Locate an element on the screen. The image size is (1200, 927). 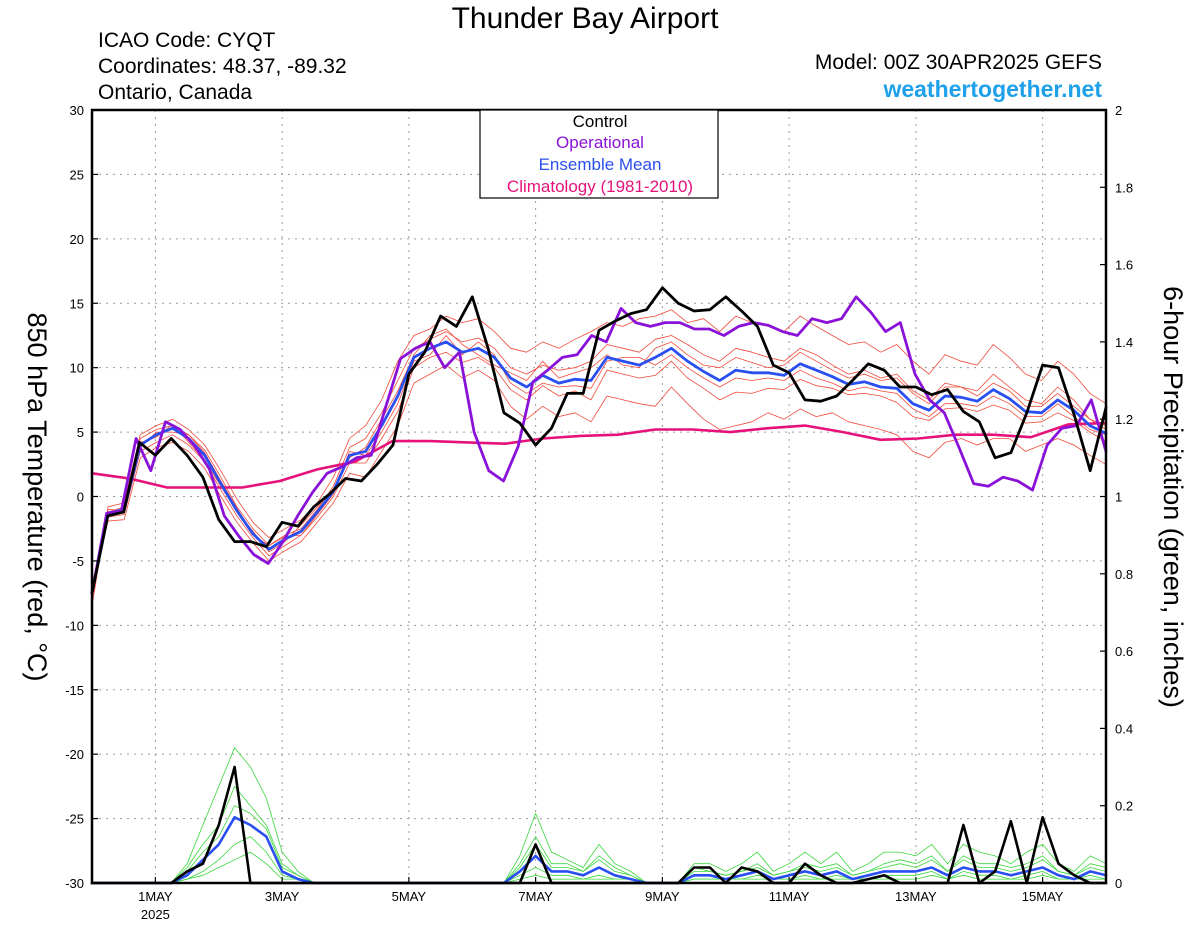
y2-tick-label: 2 is located at coordinates (1118, 110).